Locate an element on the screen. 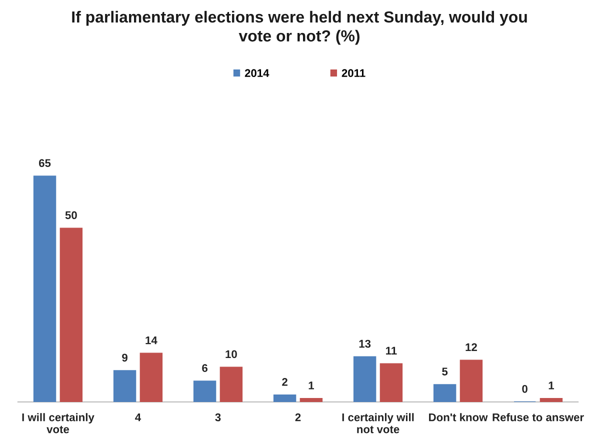 This screenshot has width=599, height=436. data-label: 0 is located at coordinates (525, 388).